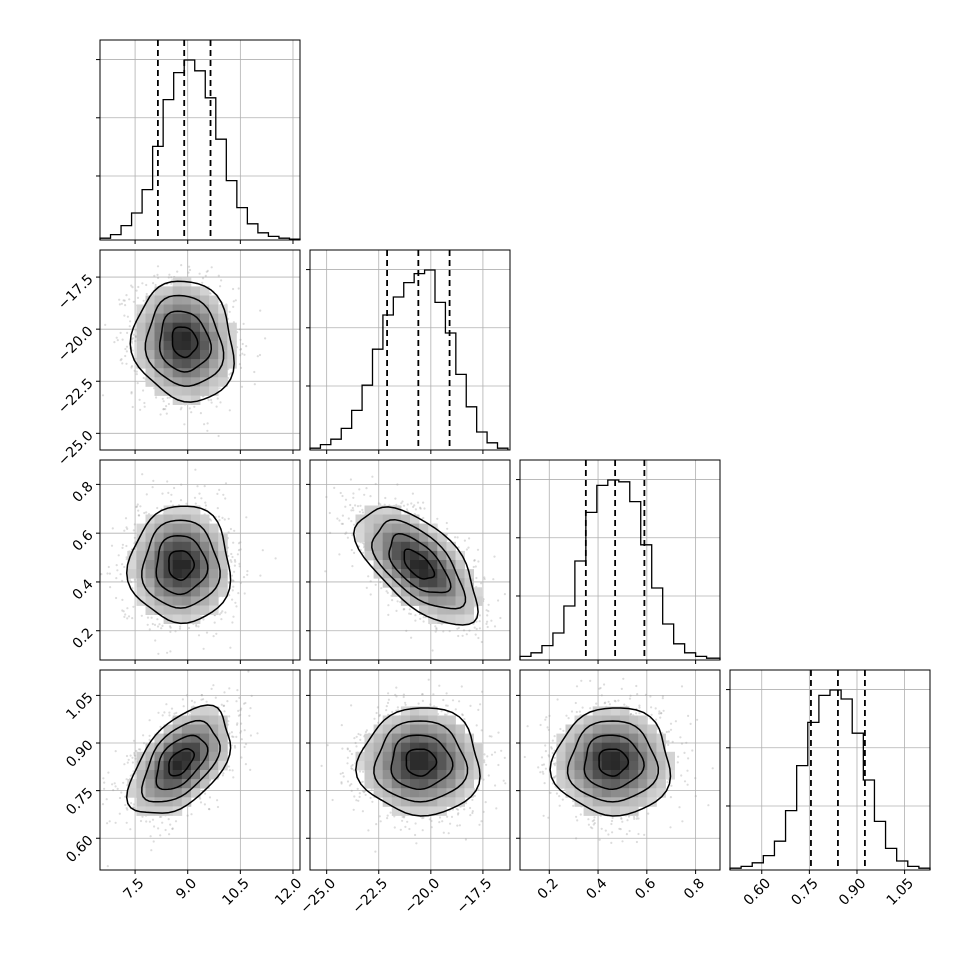  What do you see at coordinates (182, 565) in the screenshot?
I see `contour-line` at bounding box center [182, 565].